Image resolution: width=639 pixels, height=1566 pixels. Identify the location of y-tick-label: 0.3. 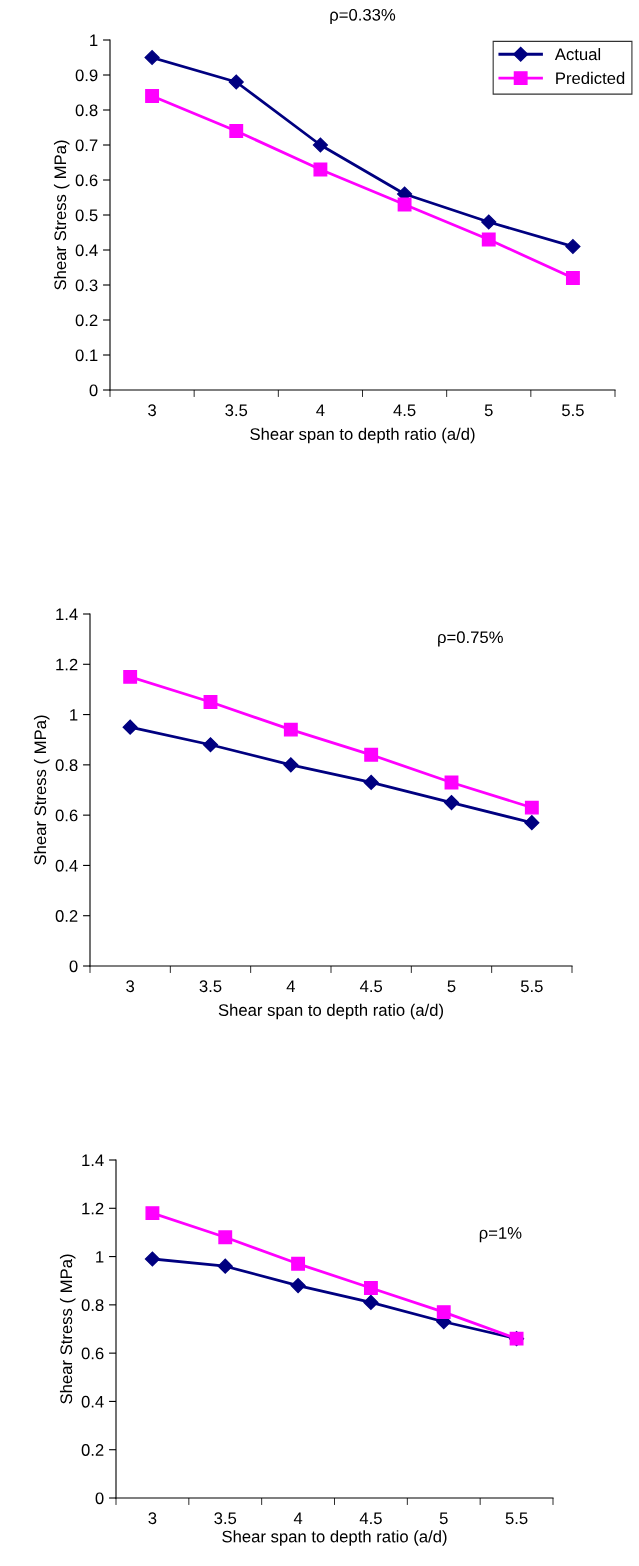
(86, 285).